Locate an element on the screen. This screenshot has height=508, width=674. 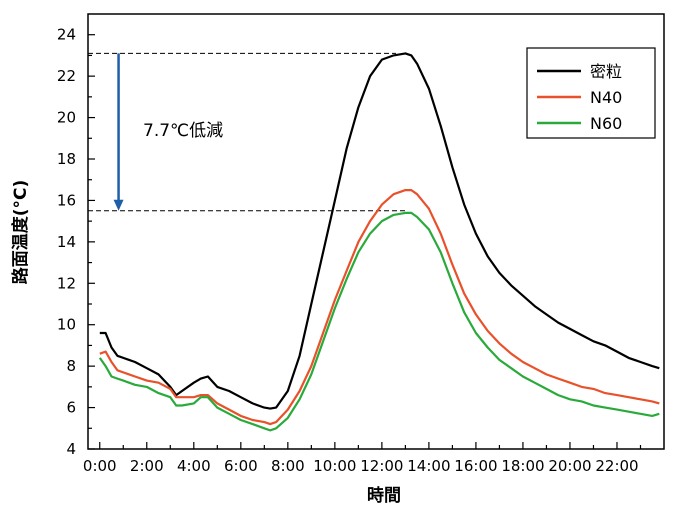
x-axis-title: 時間 is located at coordinates (384, 495).